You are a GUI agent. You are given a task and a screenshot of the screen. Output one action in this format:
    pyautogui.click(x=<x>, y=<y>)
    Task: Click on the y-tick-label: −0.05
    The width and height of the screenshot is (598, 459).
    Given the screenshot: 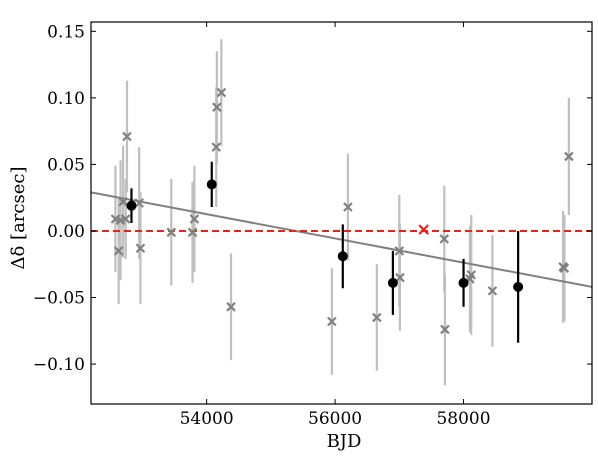 What is the action you would take?
    pyautogui.click(x=59, y=299)
    